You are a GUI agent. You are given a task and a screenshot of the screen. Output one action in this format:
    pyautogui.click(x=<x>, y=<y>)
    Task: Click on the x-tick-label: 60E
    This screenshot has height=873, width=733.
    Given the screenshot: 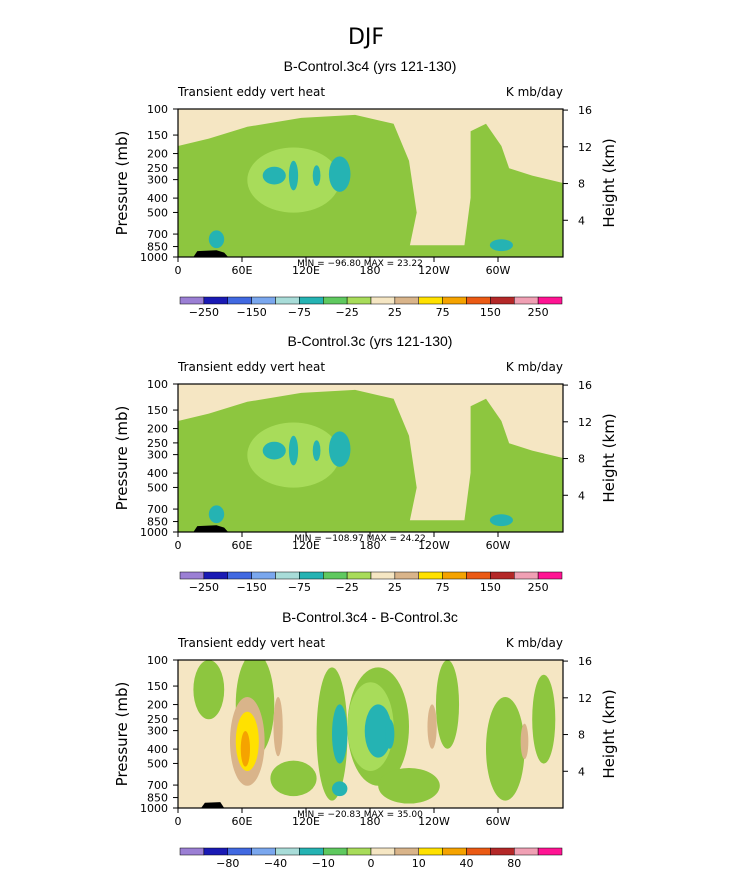 What is the action you would take?
    pyautogui.click(x=242, y=821)
    